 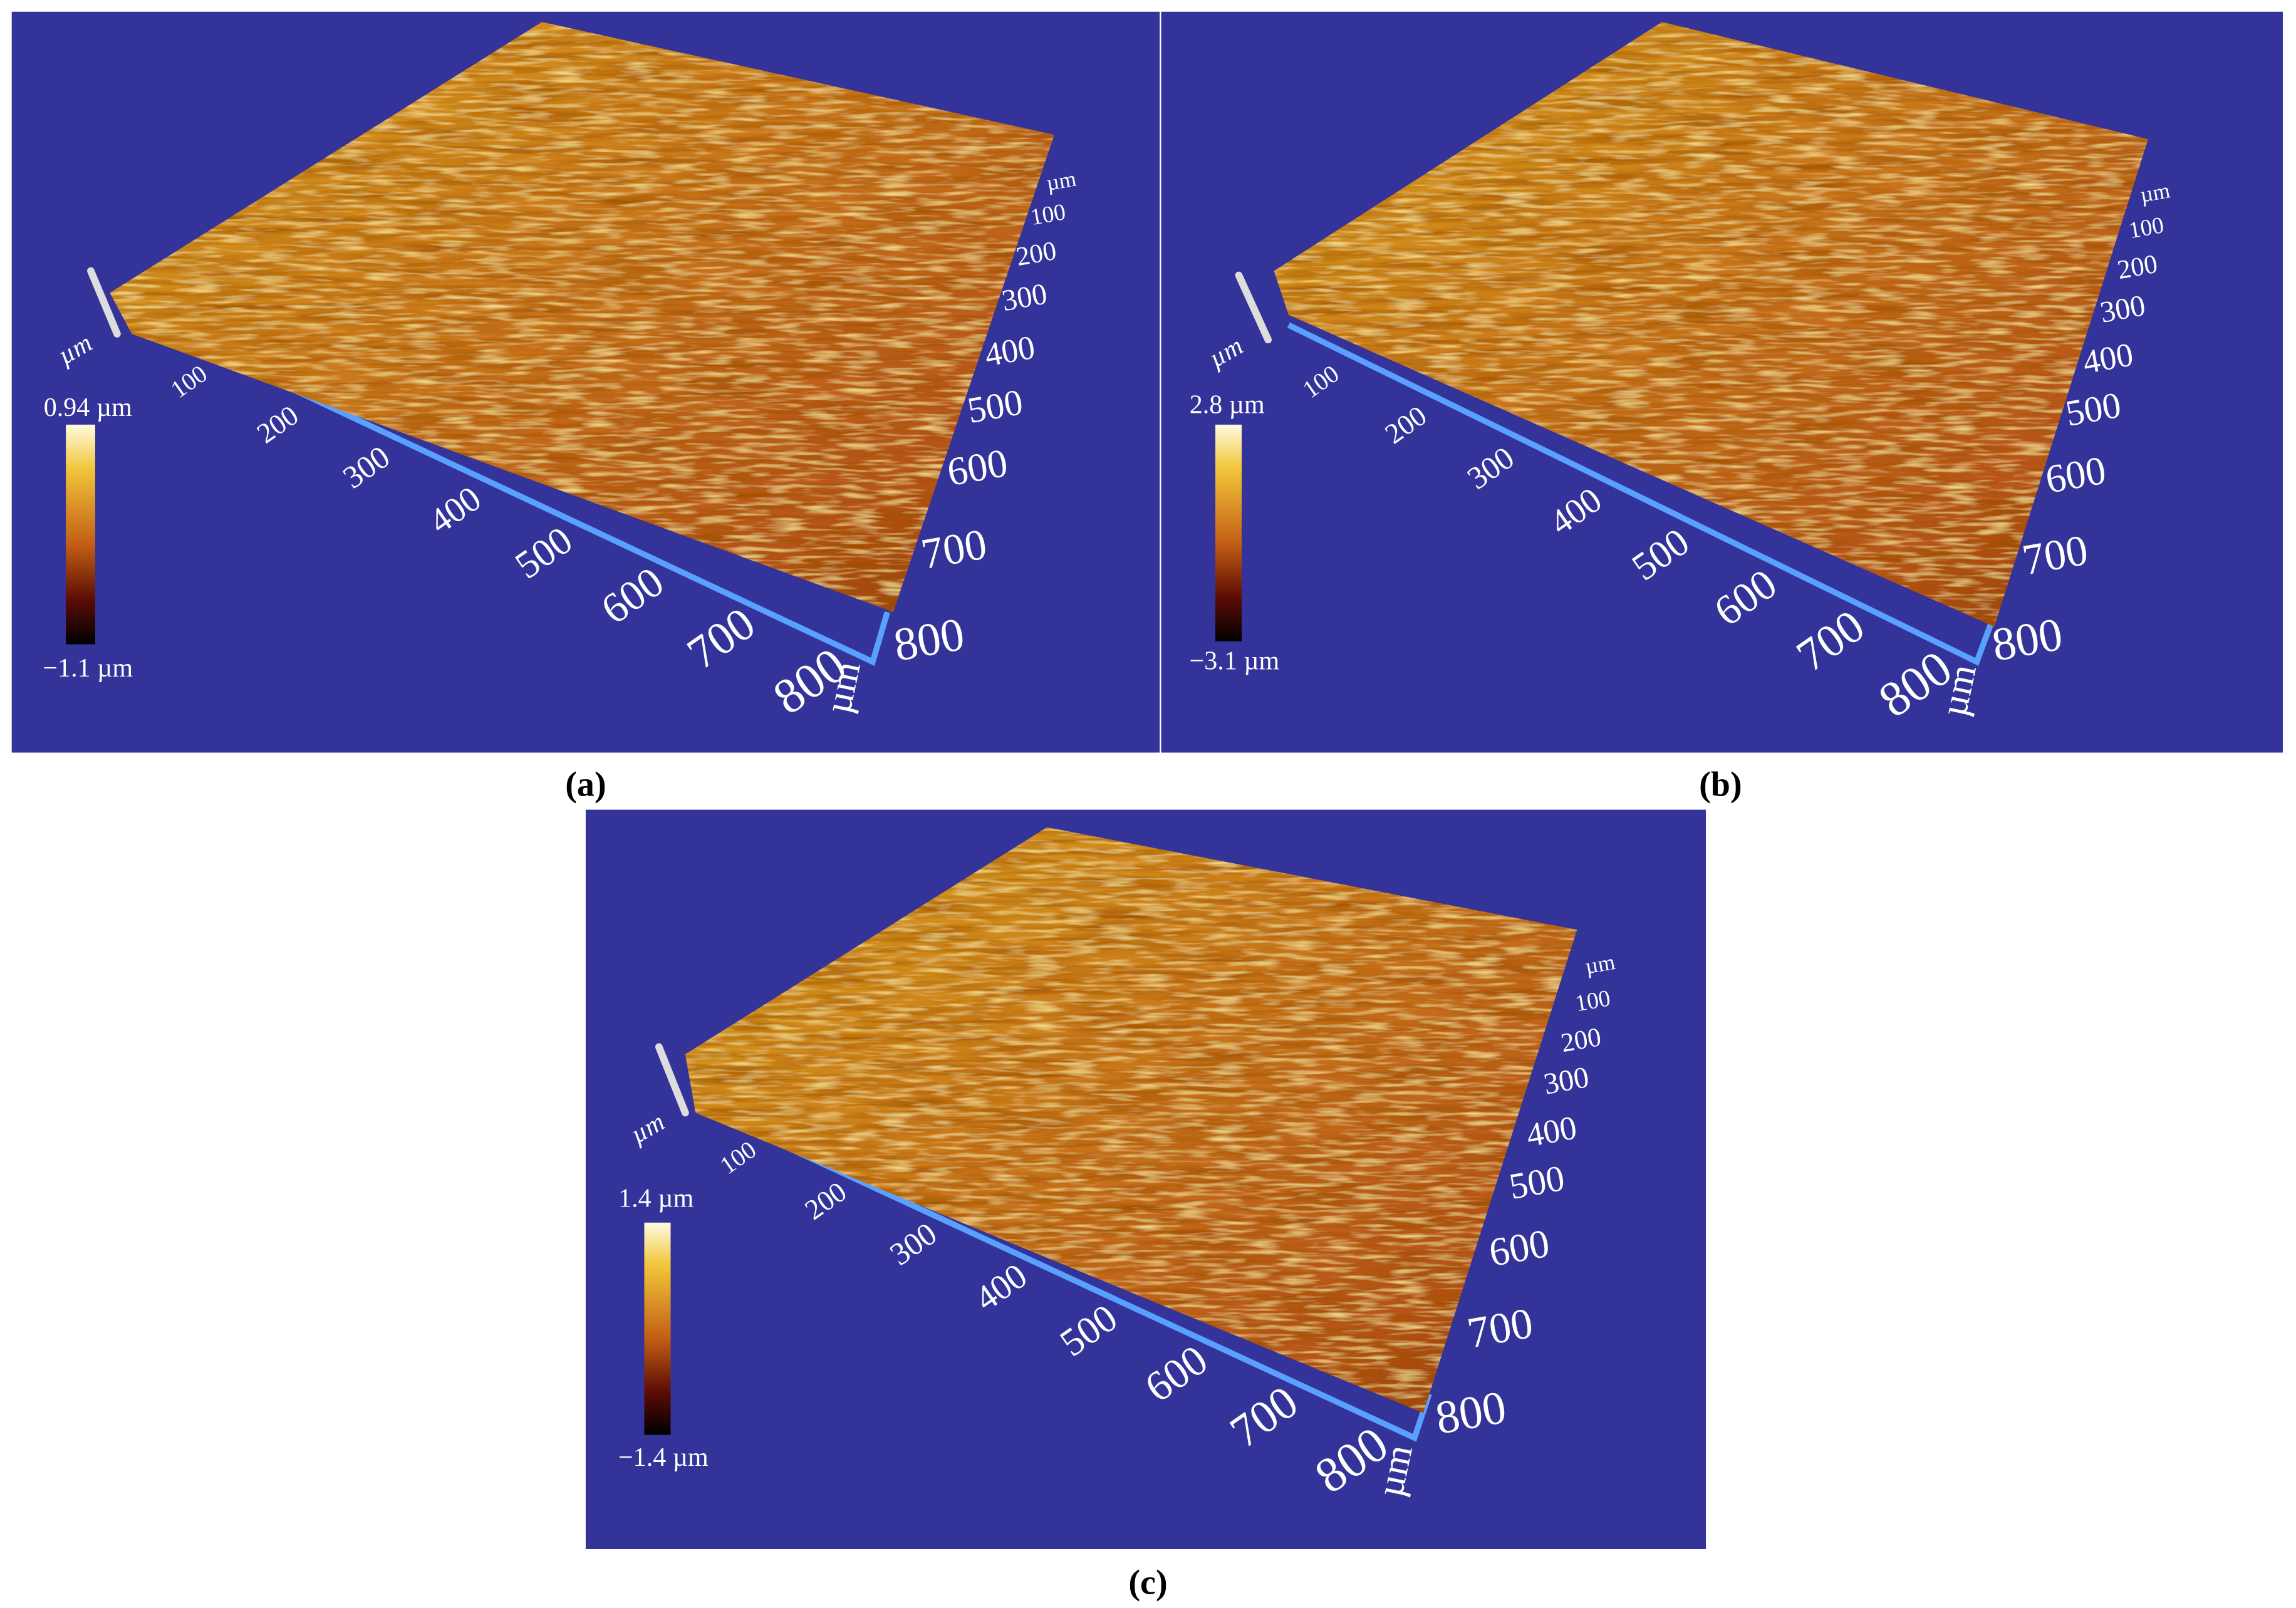 What do you see at coordinates (1147, 1582) in the screenshot?
I see `panel-label: (c)` at bounding box center [1147, 1582].